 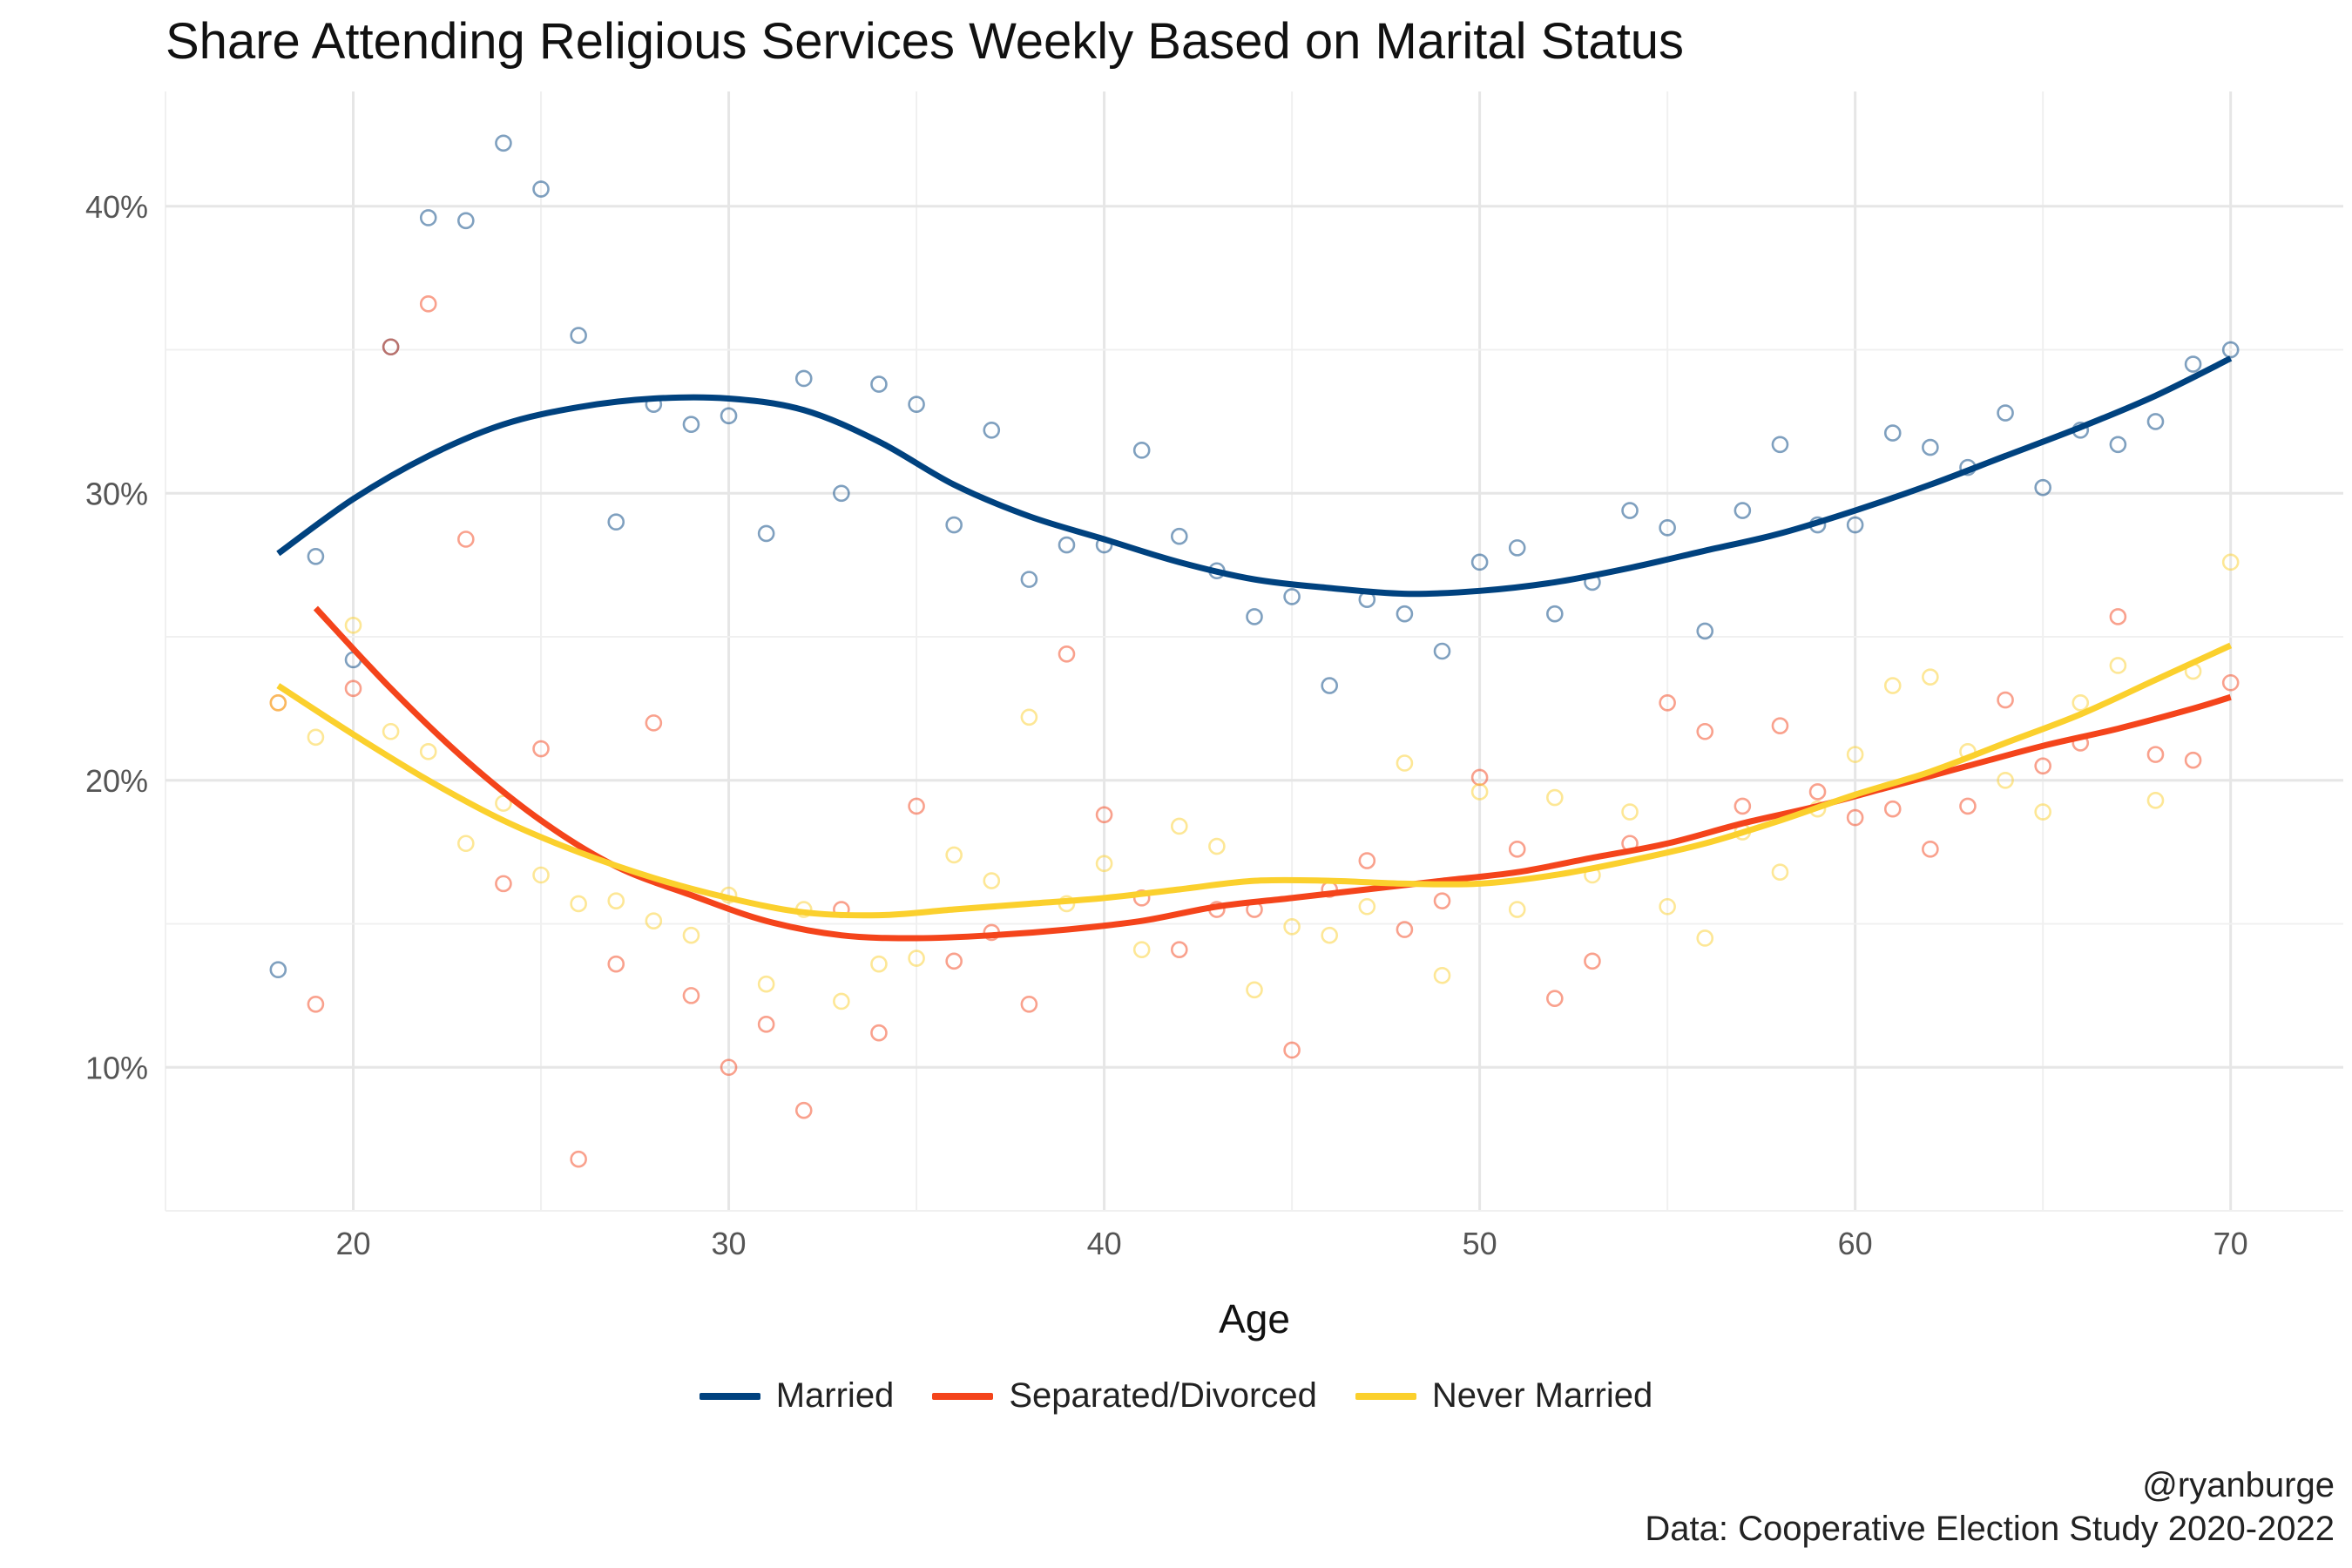 I want to click on legend-label: Never Married, so click(x=1542, y=1395).